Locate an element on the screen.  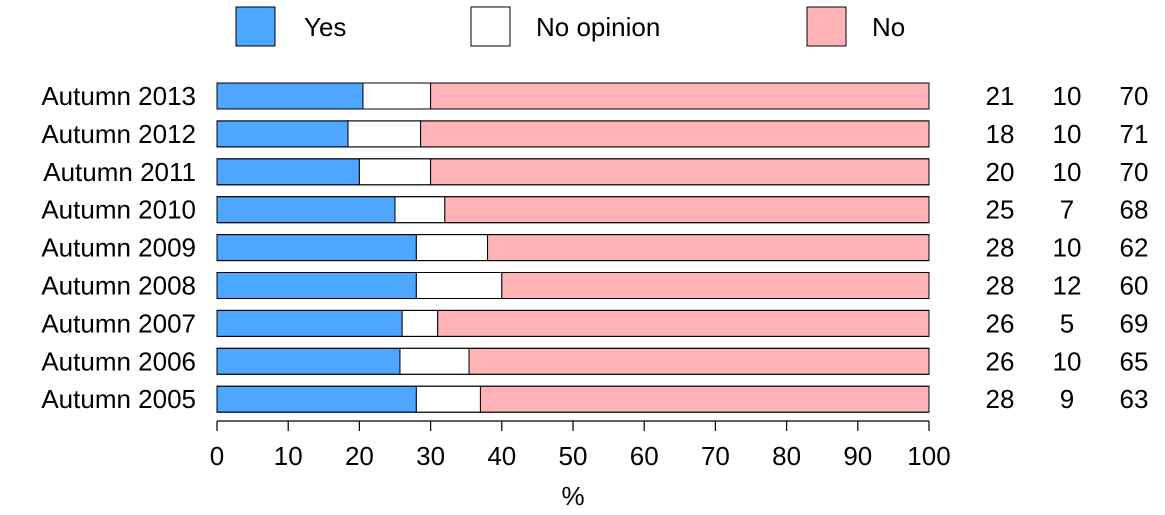
category-label: Autumn 2012 is located at coordinates (118, 134).